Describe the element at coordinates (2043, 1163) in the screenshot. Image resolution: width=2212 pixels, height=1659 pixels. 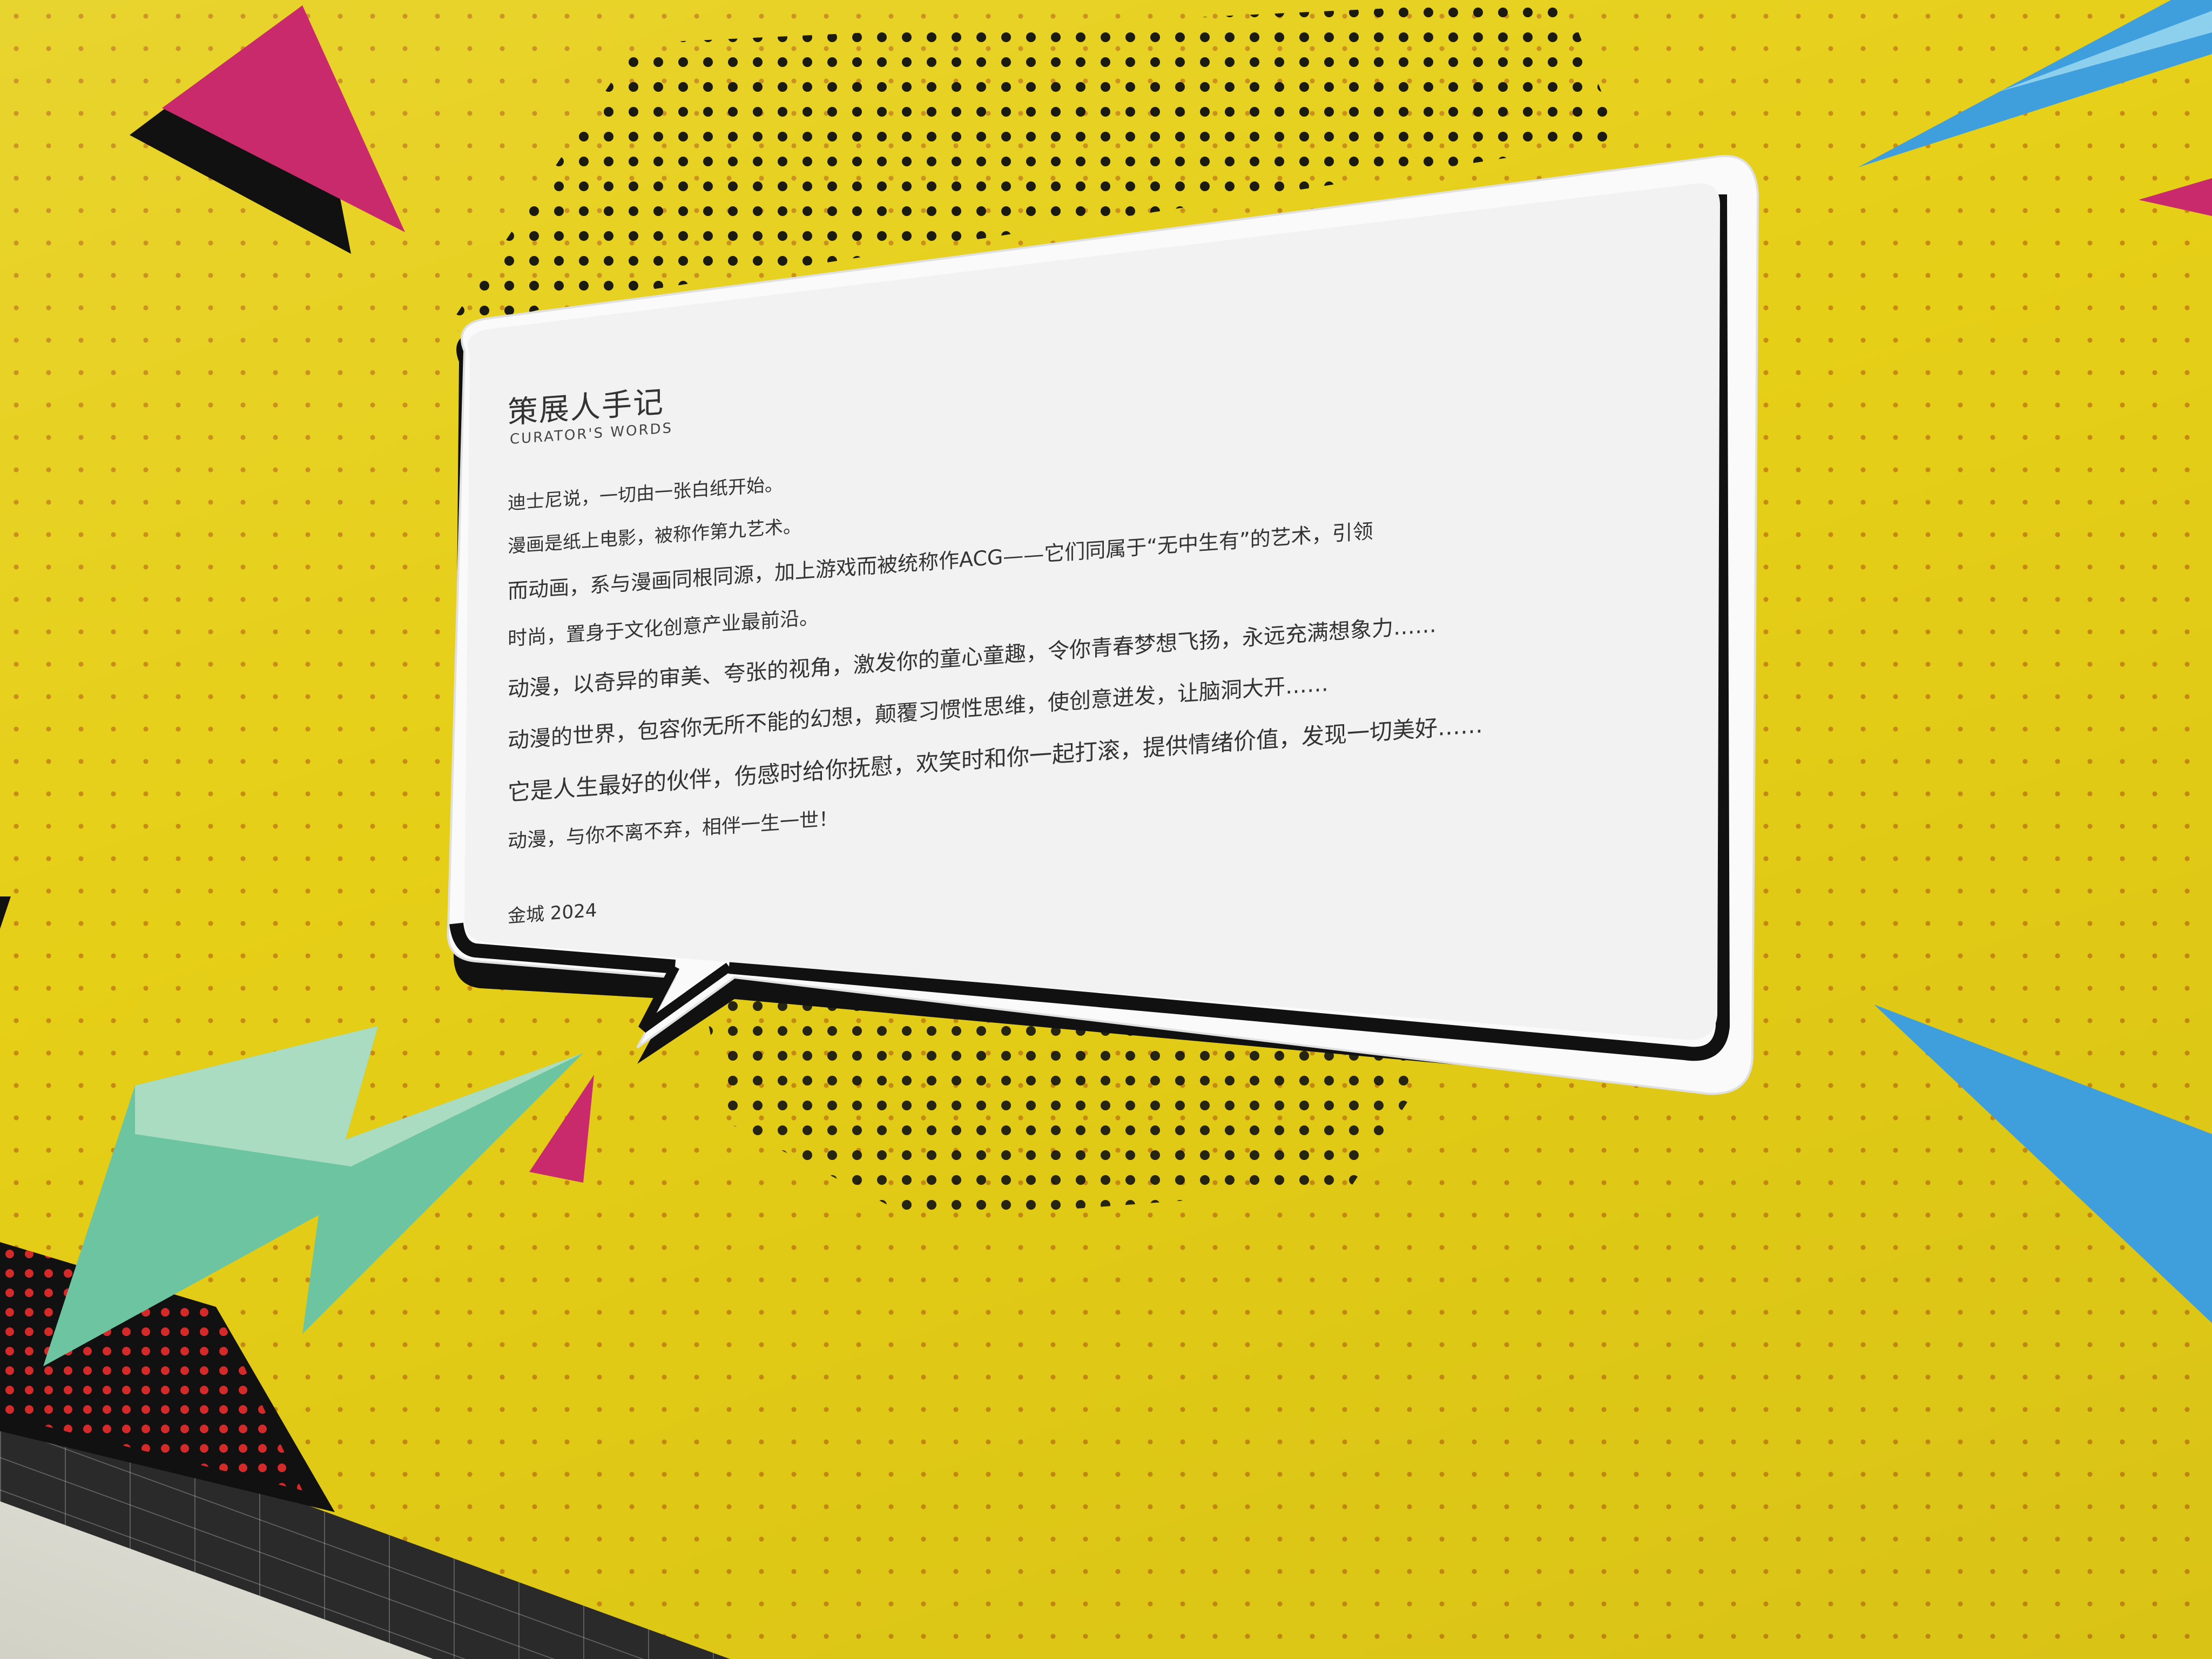
I see `triangle-blue-right` at that location.